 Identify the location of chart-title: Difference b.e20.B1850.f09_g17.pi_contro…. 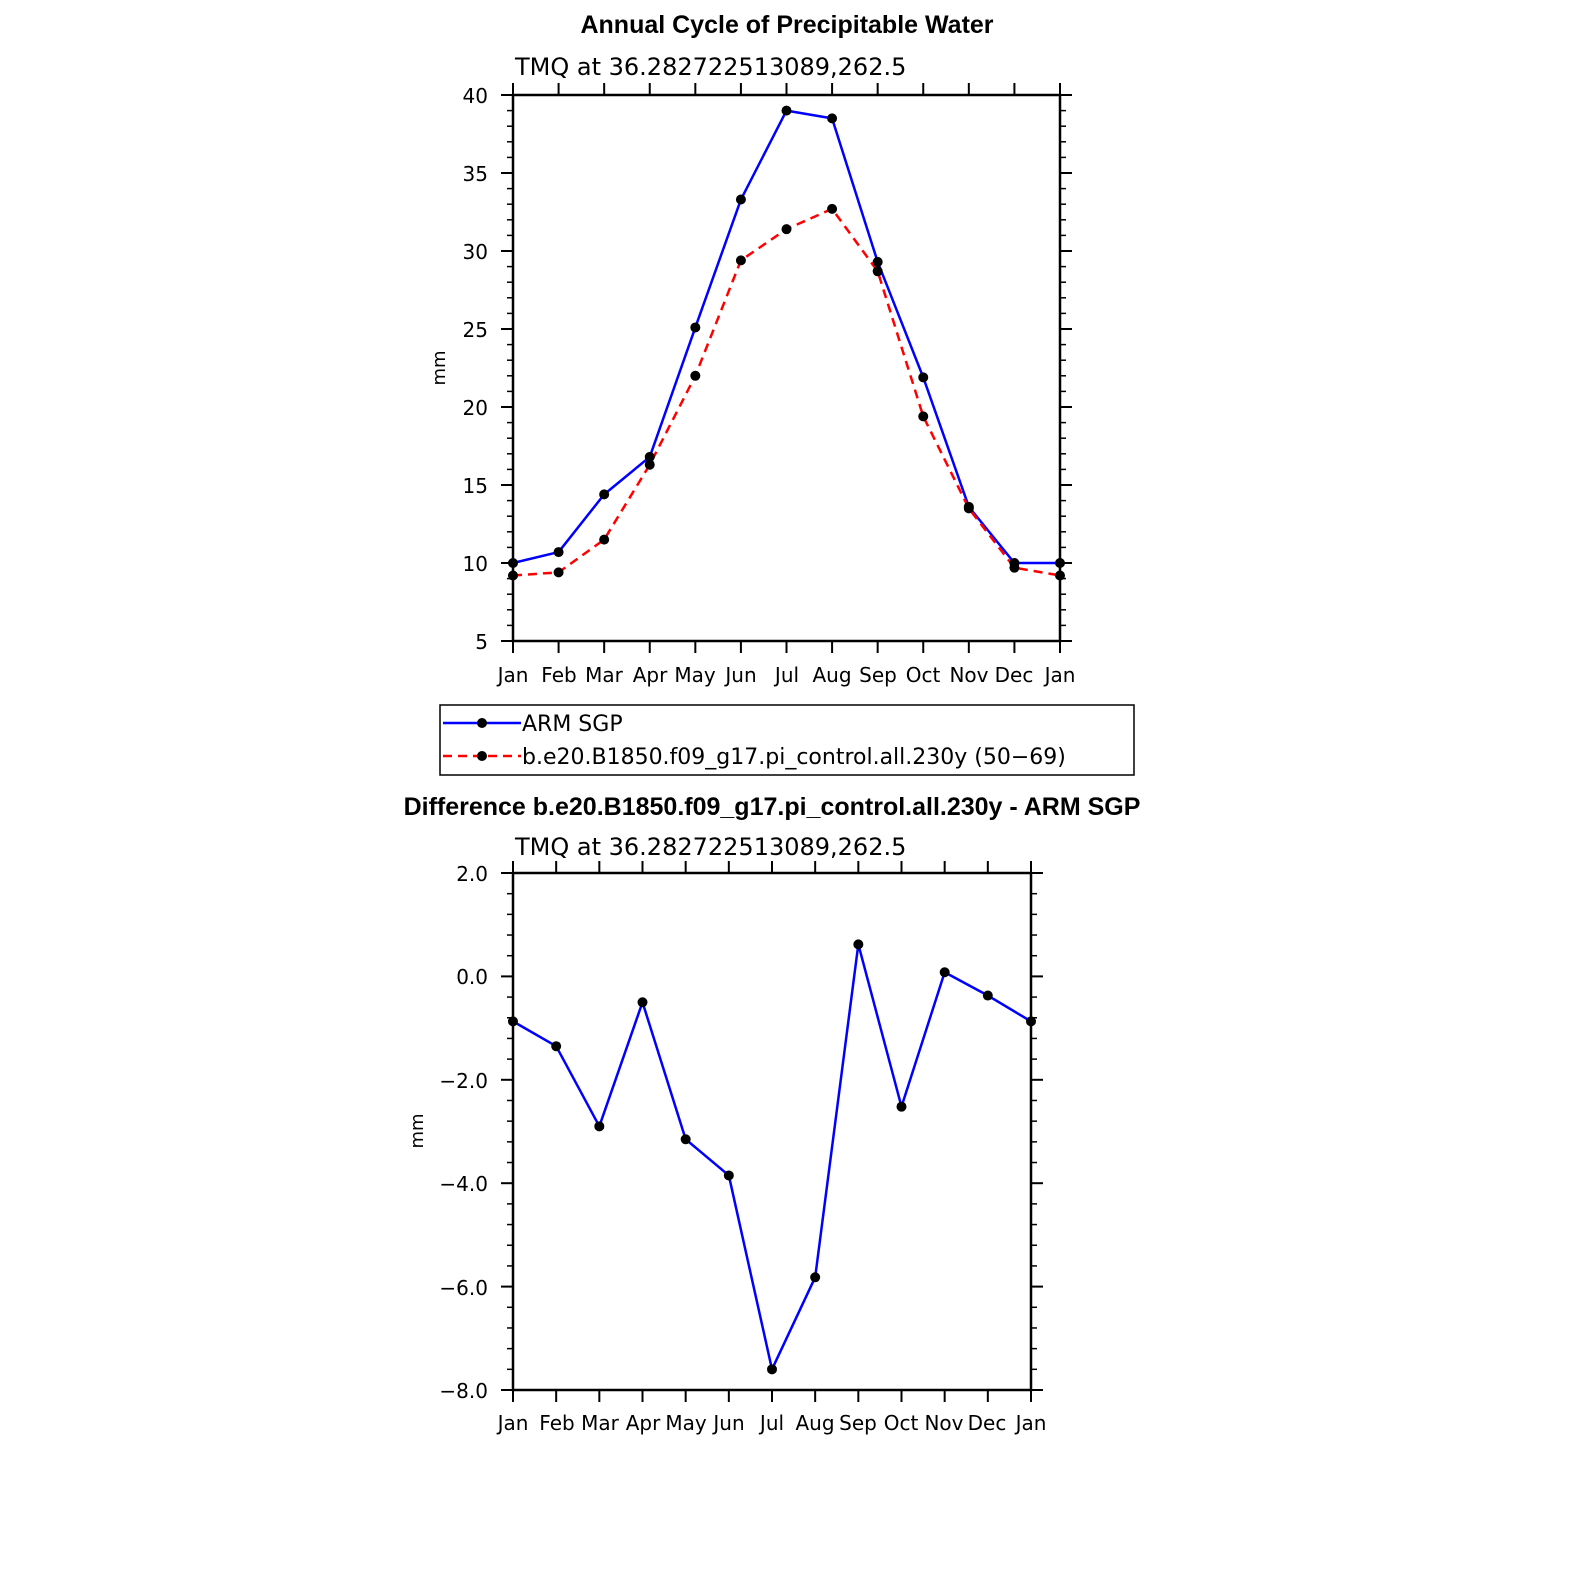
(772, 807).